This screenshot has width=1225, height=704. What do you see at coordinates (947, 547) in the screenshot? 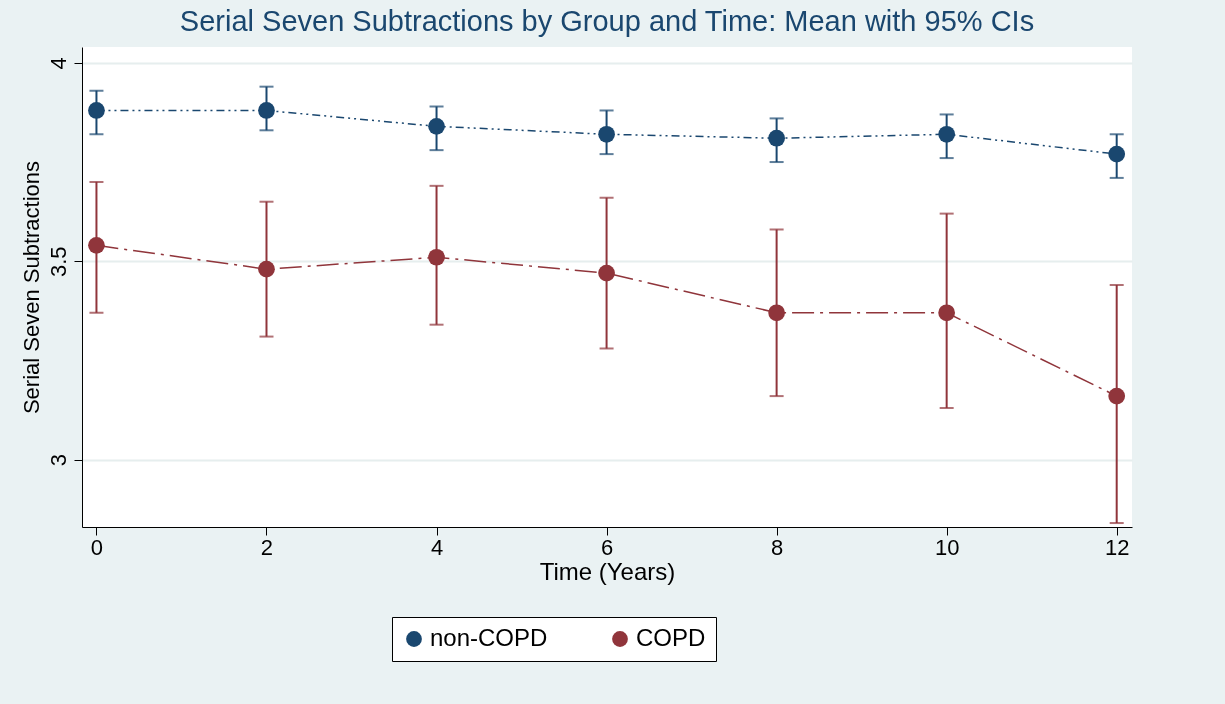
I see `x-tick-label: 10` at bounding box center [947, 547].